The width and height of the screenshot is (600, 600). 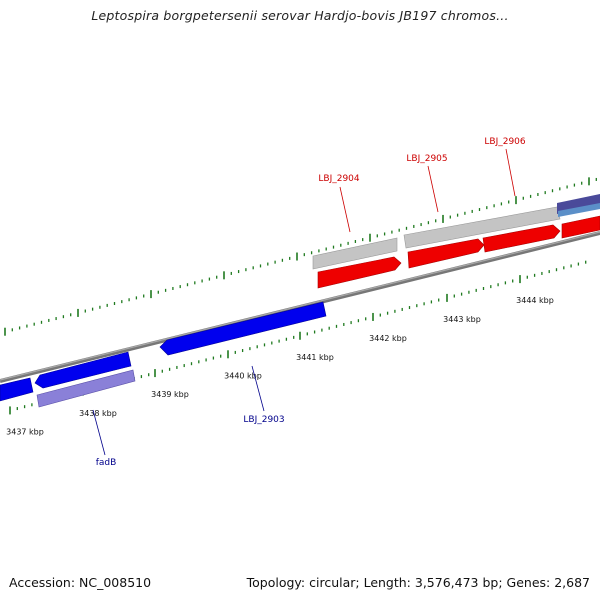 I want to click on gene-label-lbj-2905: LBJ_2905, so click(x=426, y=159).